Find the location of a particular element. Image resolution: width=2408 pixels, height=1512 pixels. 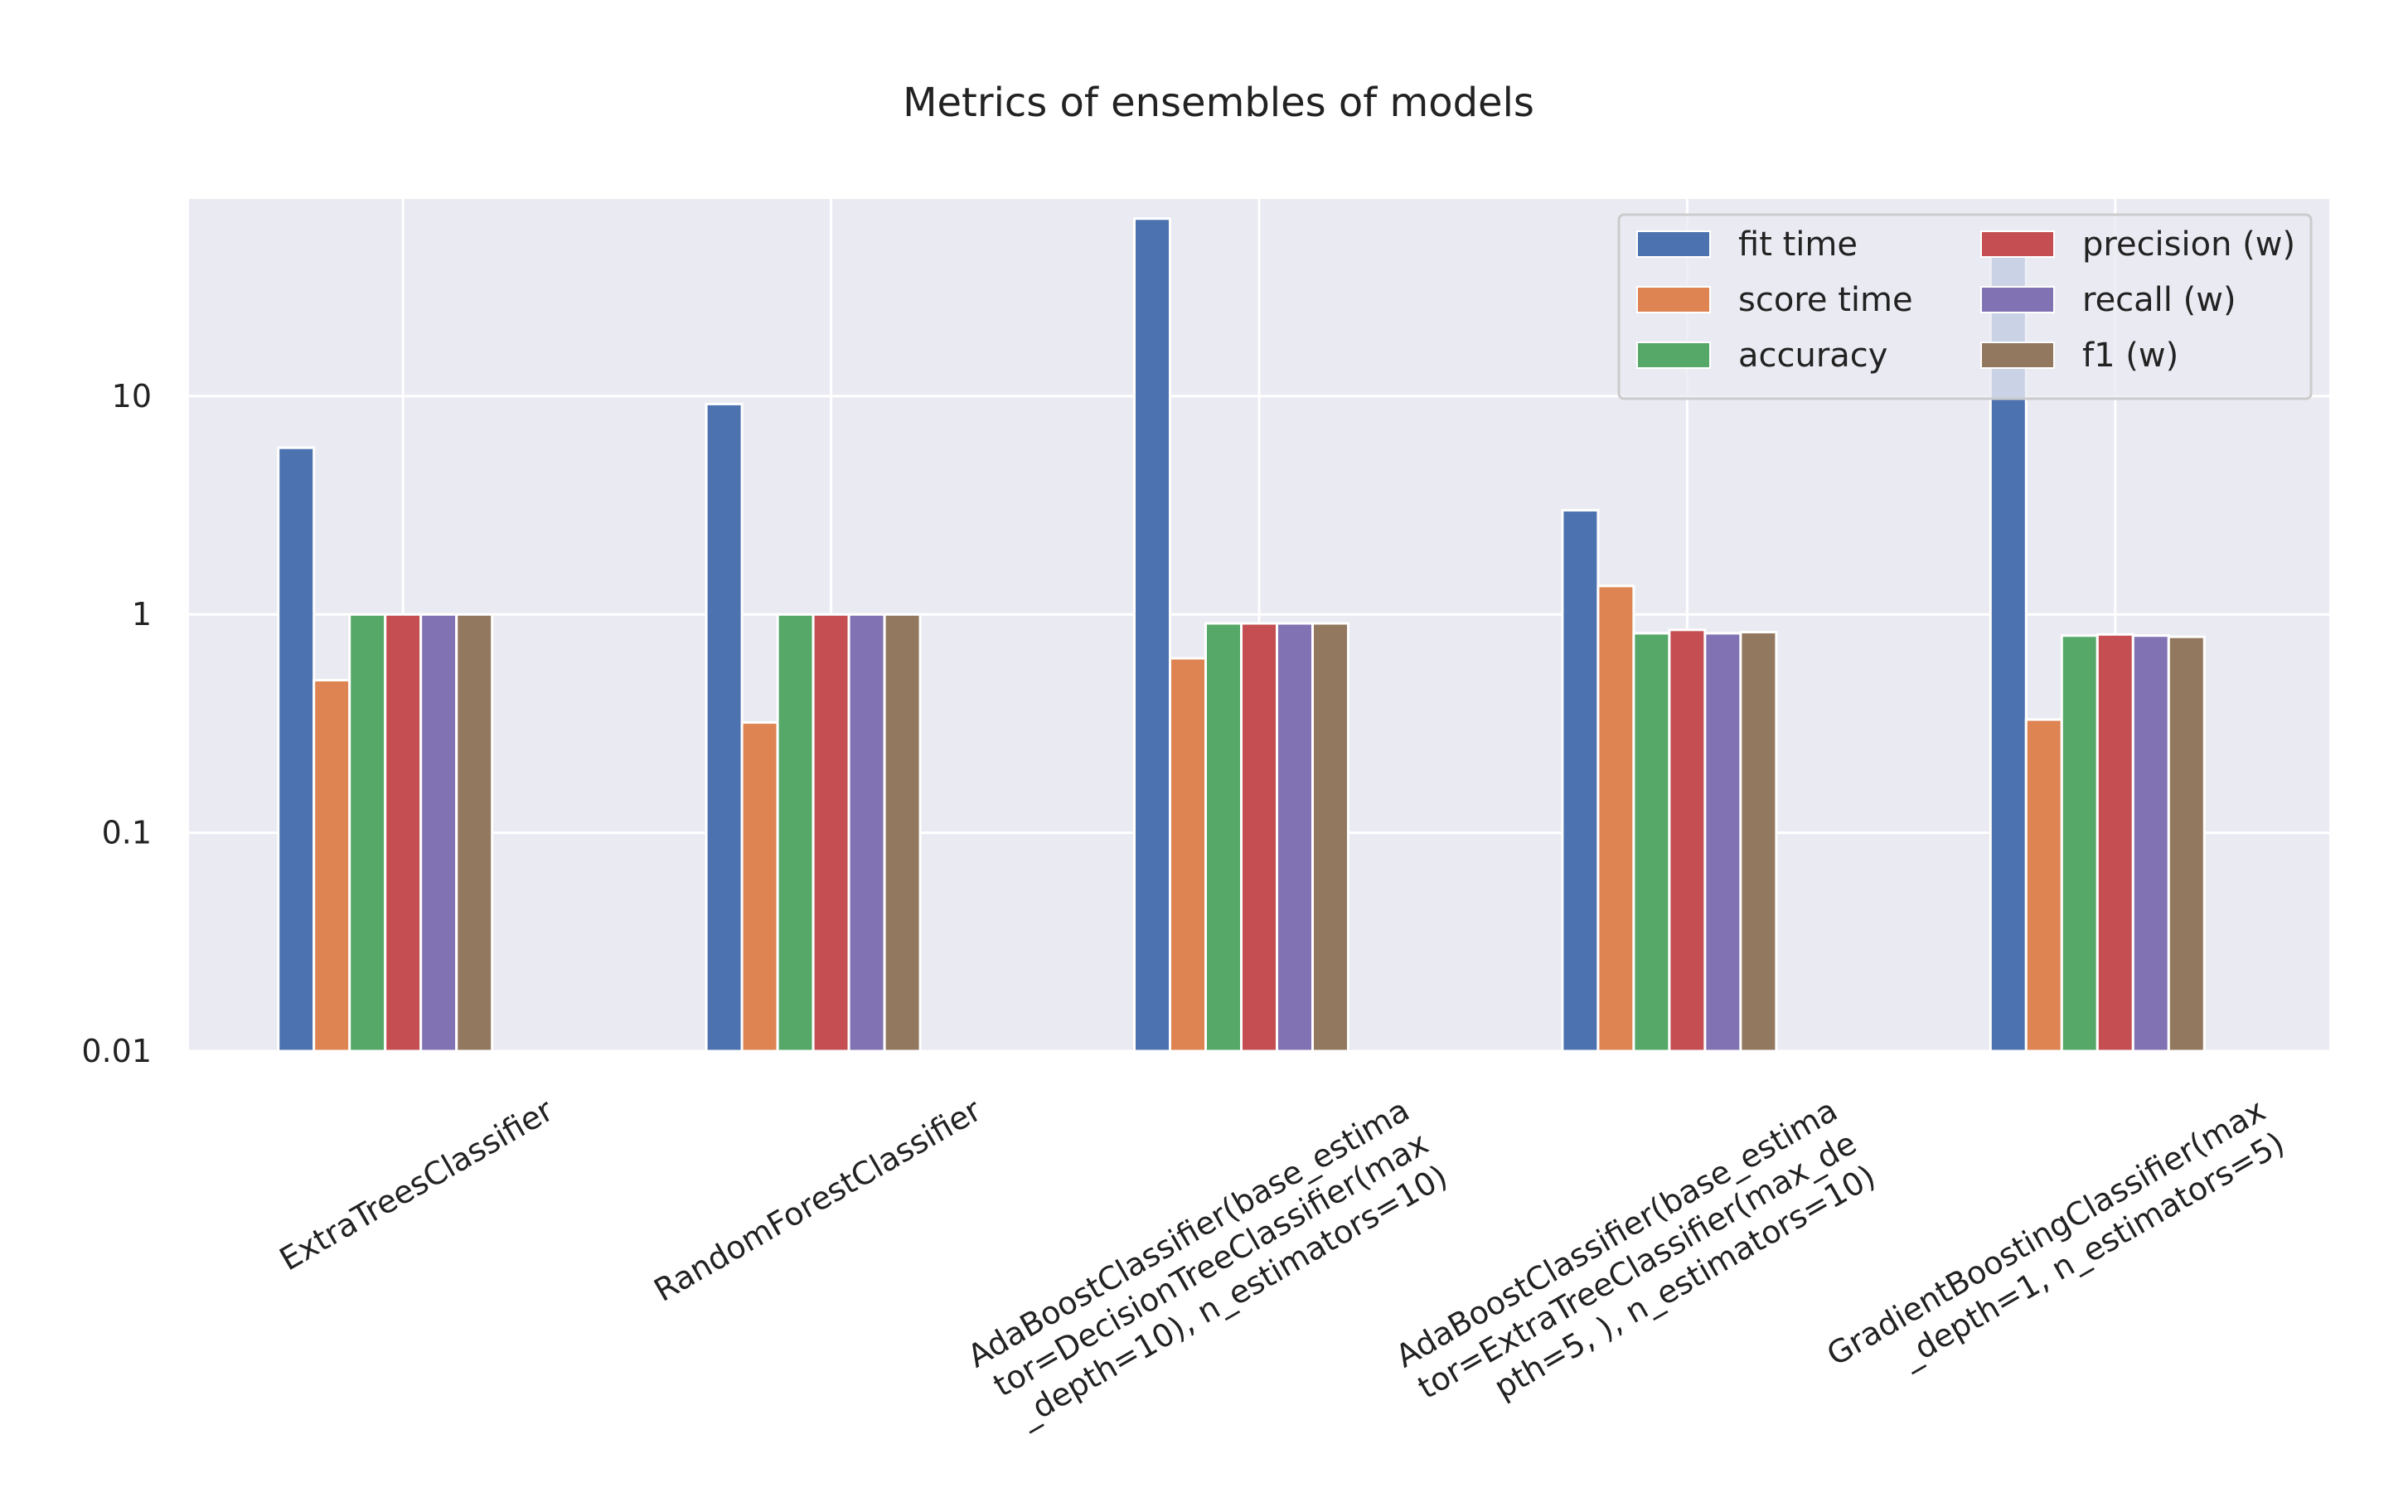

y-tick-label: 0.01 is located at coordinates (117, 1051).